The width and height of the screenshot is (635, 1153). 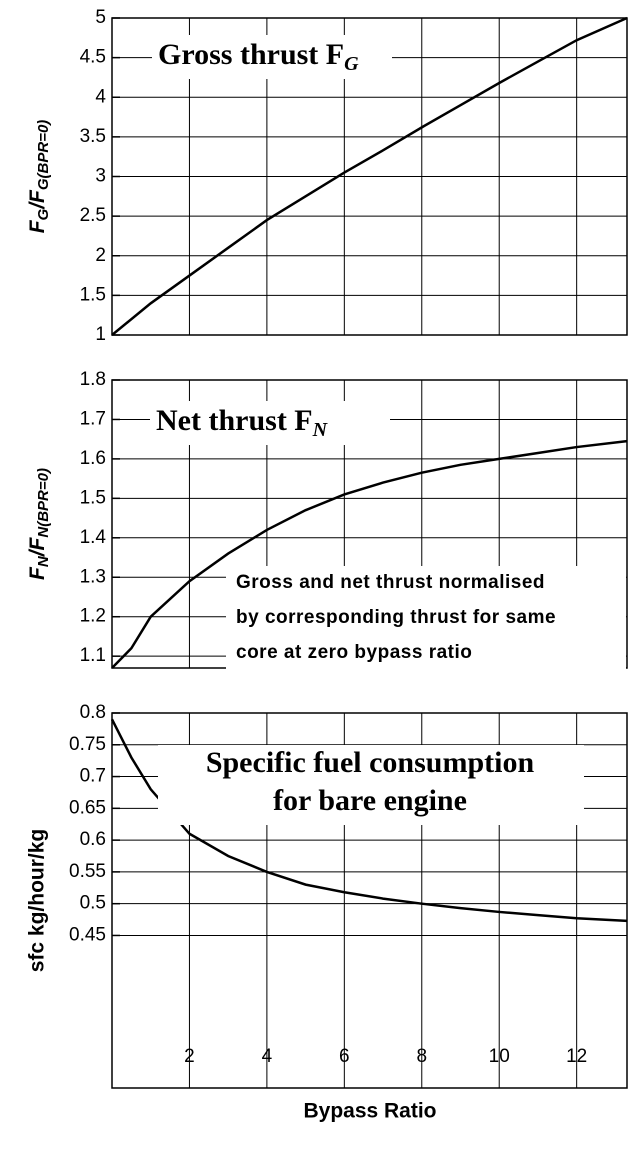 What do you see at coordinates (93, 712) in the screenshot?
I see `y-tick-label: 0.8` at bounding box center [93, 712].